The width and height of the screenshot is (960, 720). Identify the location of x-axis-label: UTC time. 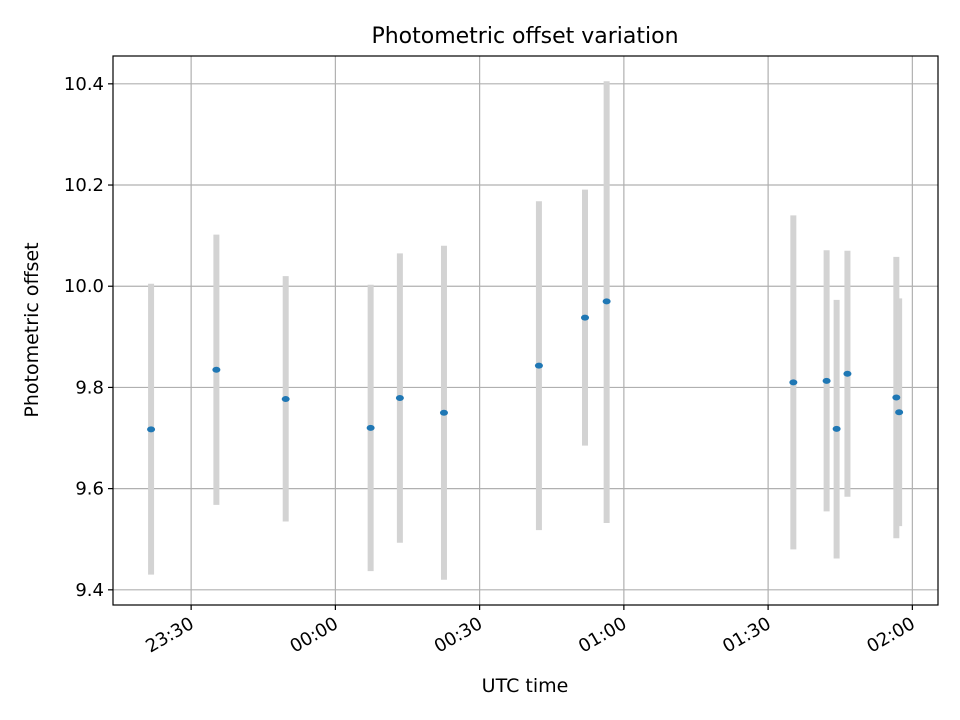
(525, 686).